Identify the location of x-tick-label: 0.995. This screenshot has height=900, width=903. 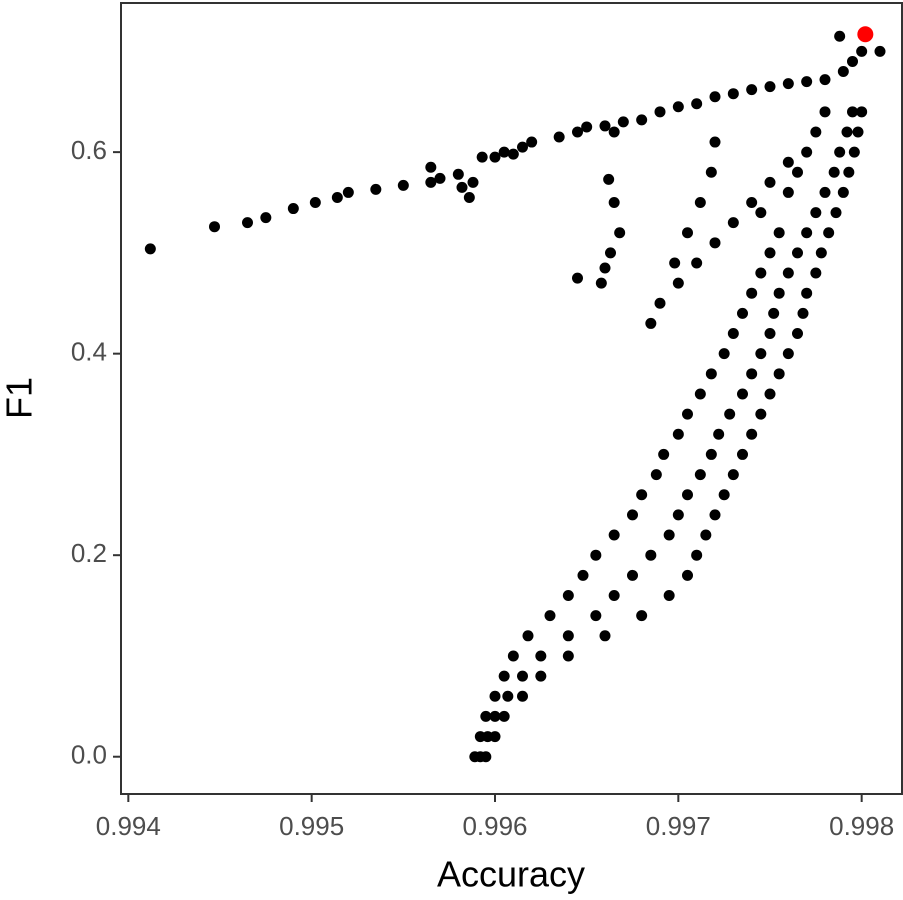
(311, 826).